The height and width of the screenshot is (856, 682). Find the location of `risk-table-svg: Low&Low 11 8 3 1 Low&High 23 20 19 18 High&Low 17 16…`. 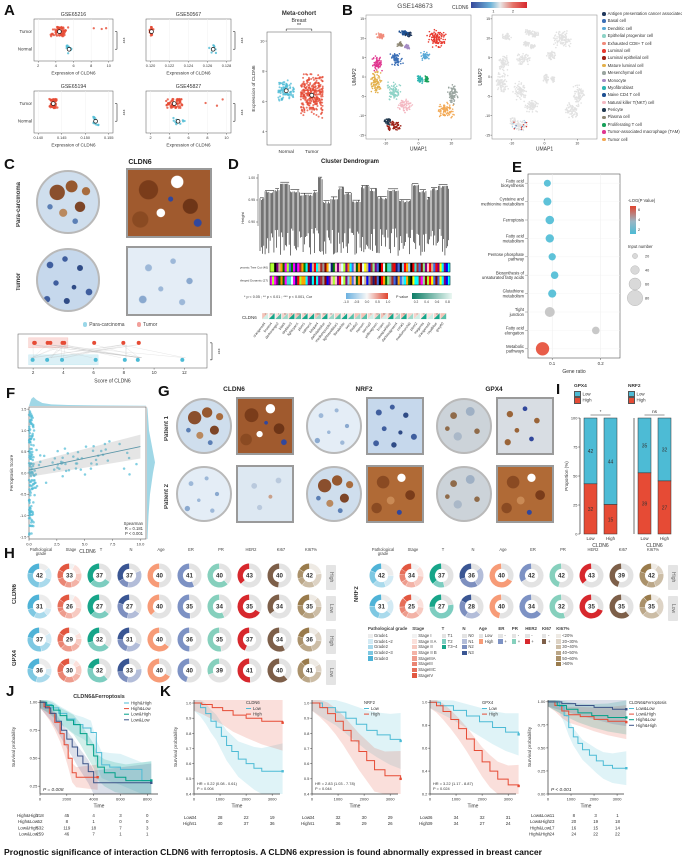

risk-table-svg: Low&Low 11 8 3 1 Low&High 23 20 19 18 High&Low 17 16… is located at coordinates (574, 825).